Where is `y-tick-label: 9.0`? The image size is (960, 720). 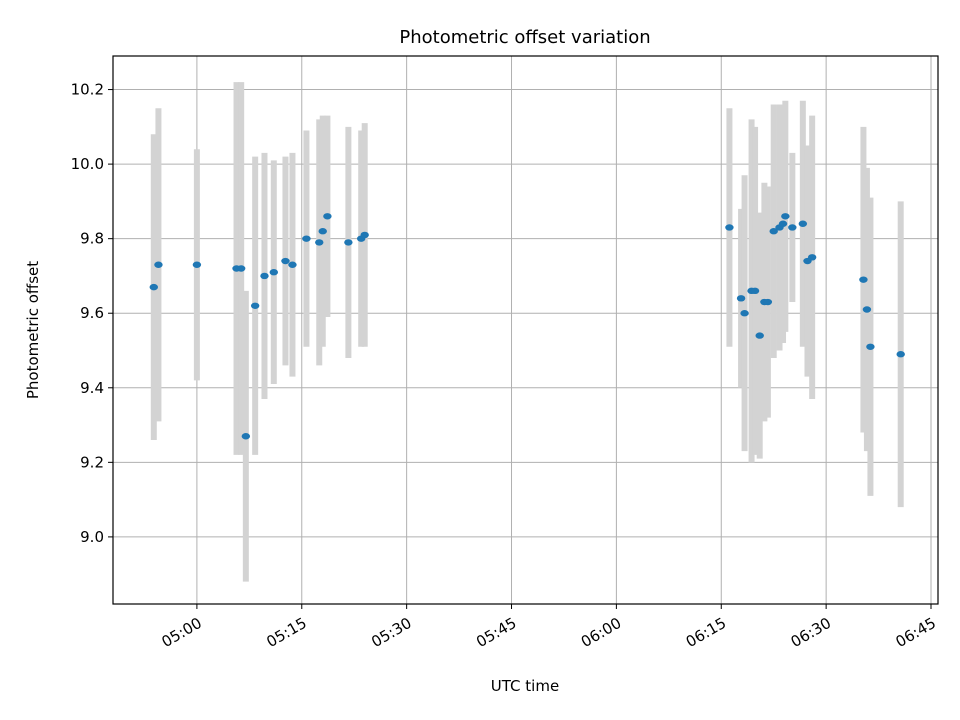
y-tick-label: 9.0 is located at coordinates (92, 537).